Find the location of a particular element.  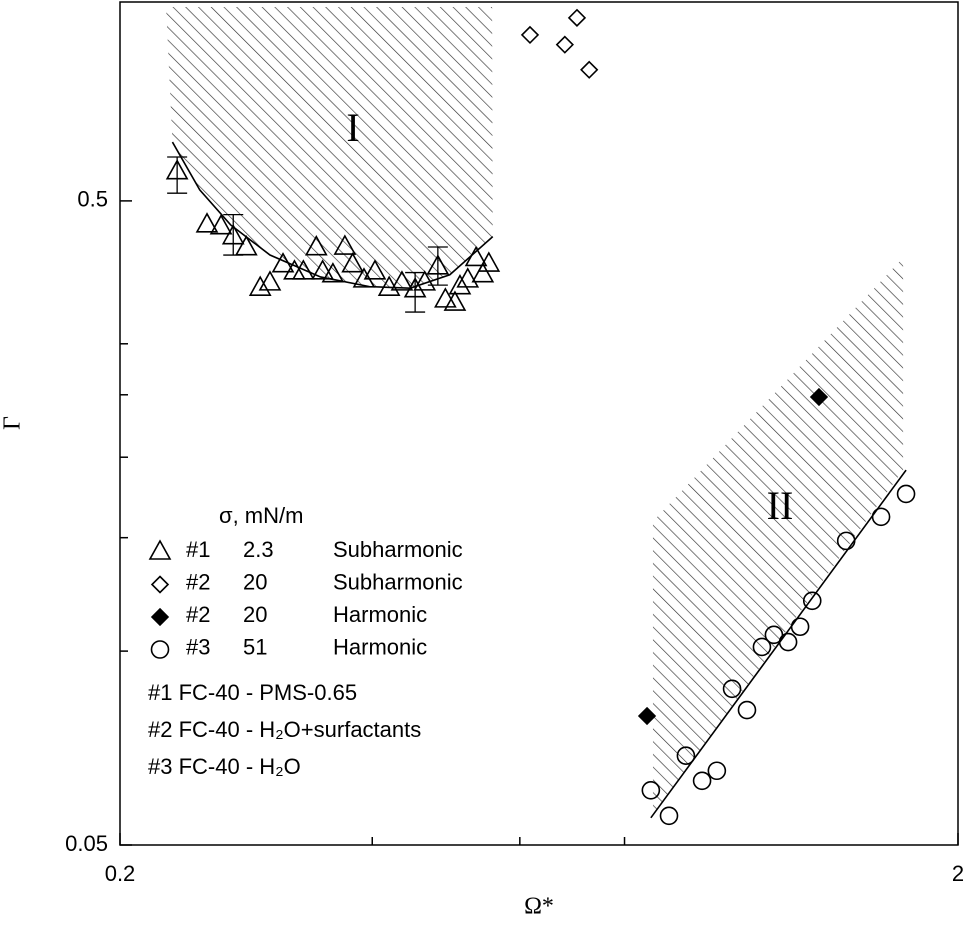

legend-name: #3 is located at coordinates (198, 646).